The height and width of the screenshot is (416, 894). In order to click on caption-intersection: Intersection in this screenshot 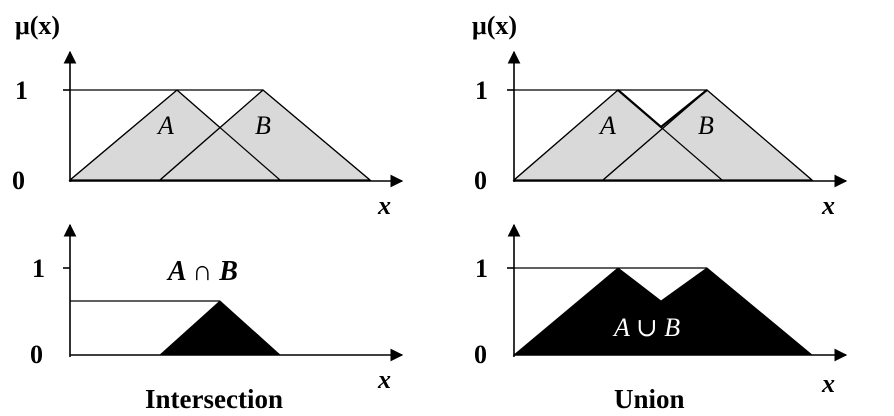, I will do `click(214, 399)`.